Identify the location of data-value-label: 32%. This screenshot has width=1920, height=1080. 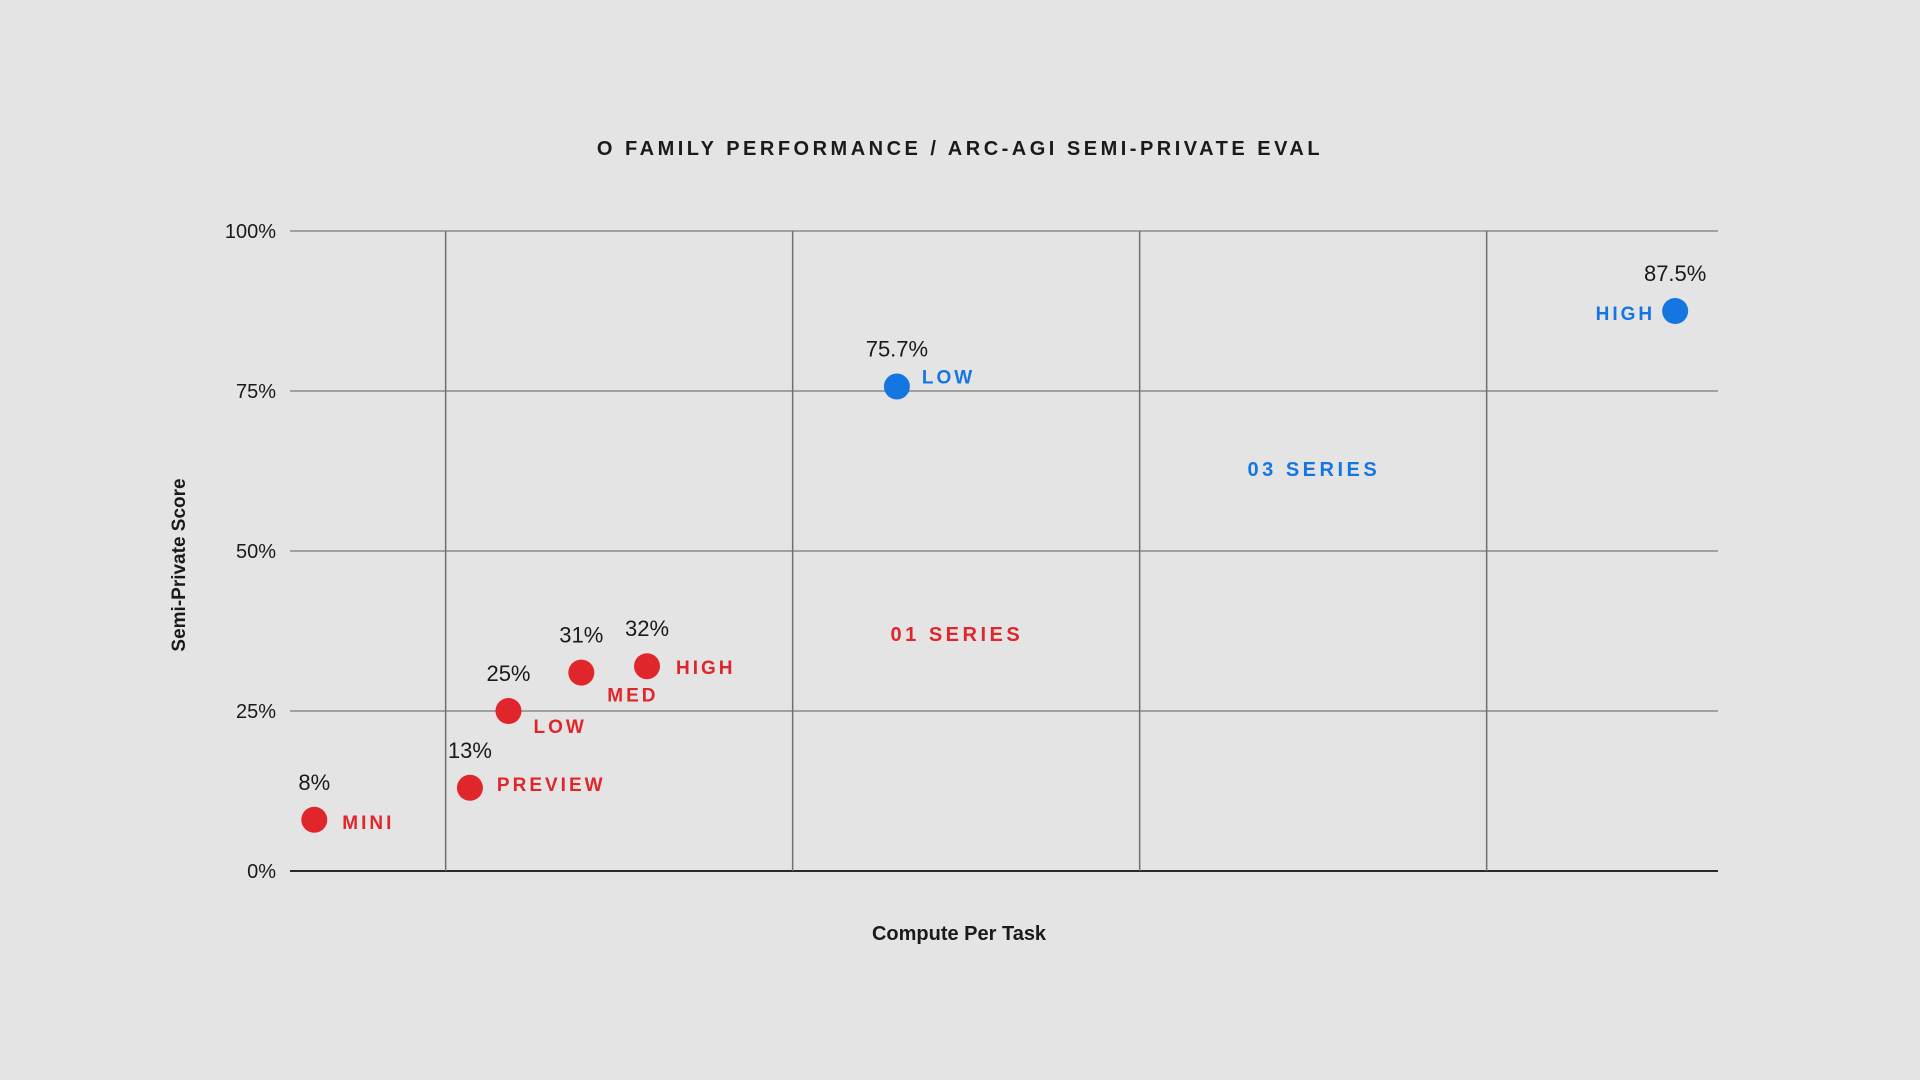
(647, 628).